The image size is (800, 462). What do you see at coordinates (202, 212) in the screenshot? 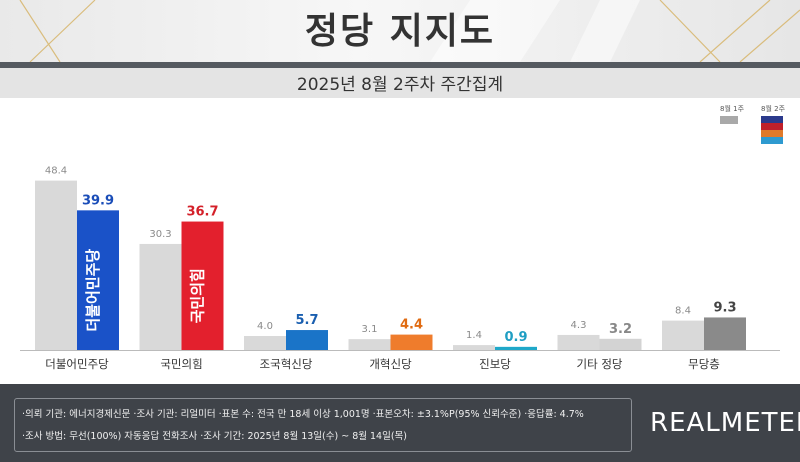
I see `value-label-current-1: 36.7` at bounding box center [202, 212].